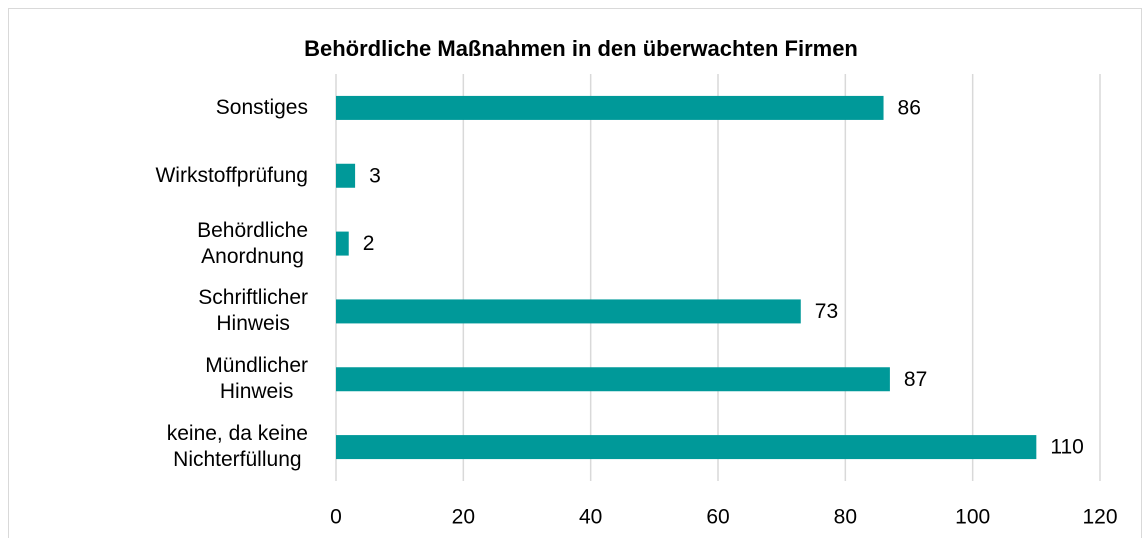 The height and width of the screenshot is (538, 1143). What do you see at coordinates (972, 517) in the screenshot?
I see `x-tick-label: 100` at bounding box center [972, 517].